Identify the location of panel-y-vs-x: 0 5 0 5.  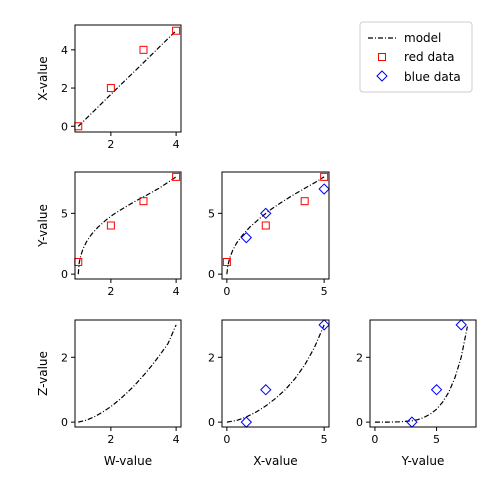
(269, 234).